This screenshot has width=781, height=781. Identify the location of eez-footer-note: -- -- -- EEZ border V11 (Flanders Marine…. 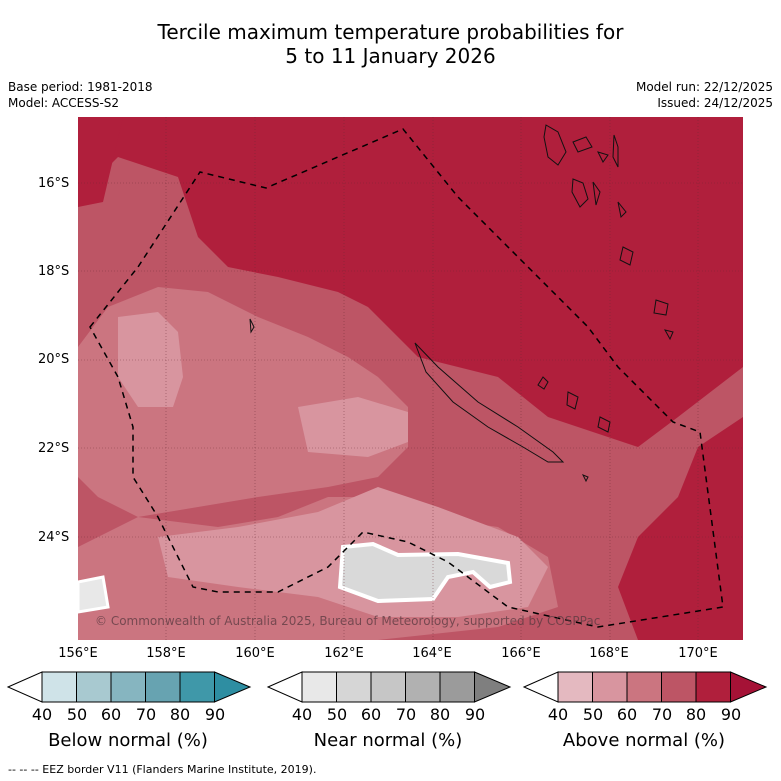
(162, 769).